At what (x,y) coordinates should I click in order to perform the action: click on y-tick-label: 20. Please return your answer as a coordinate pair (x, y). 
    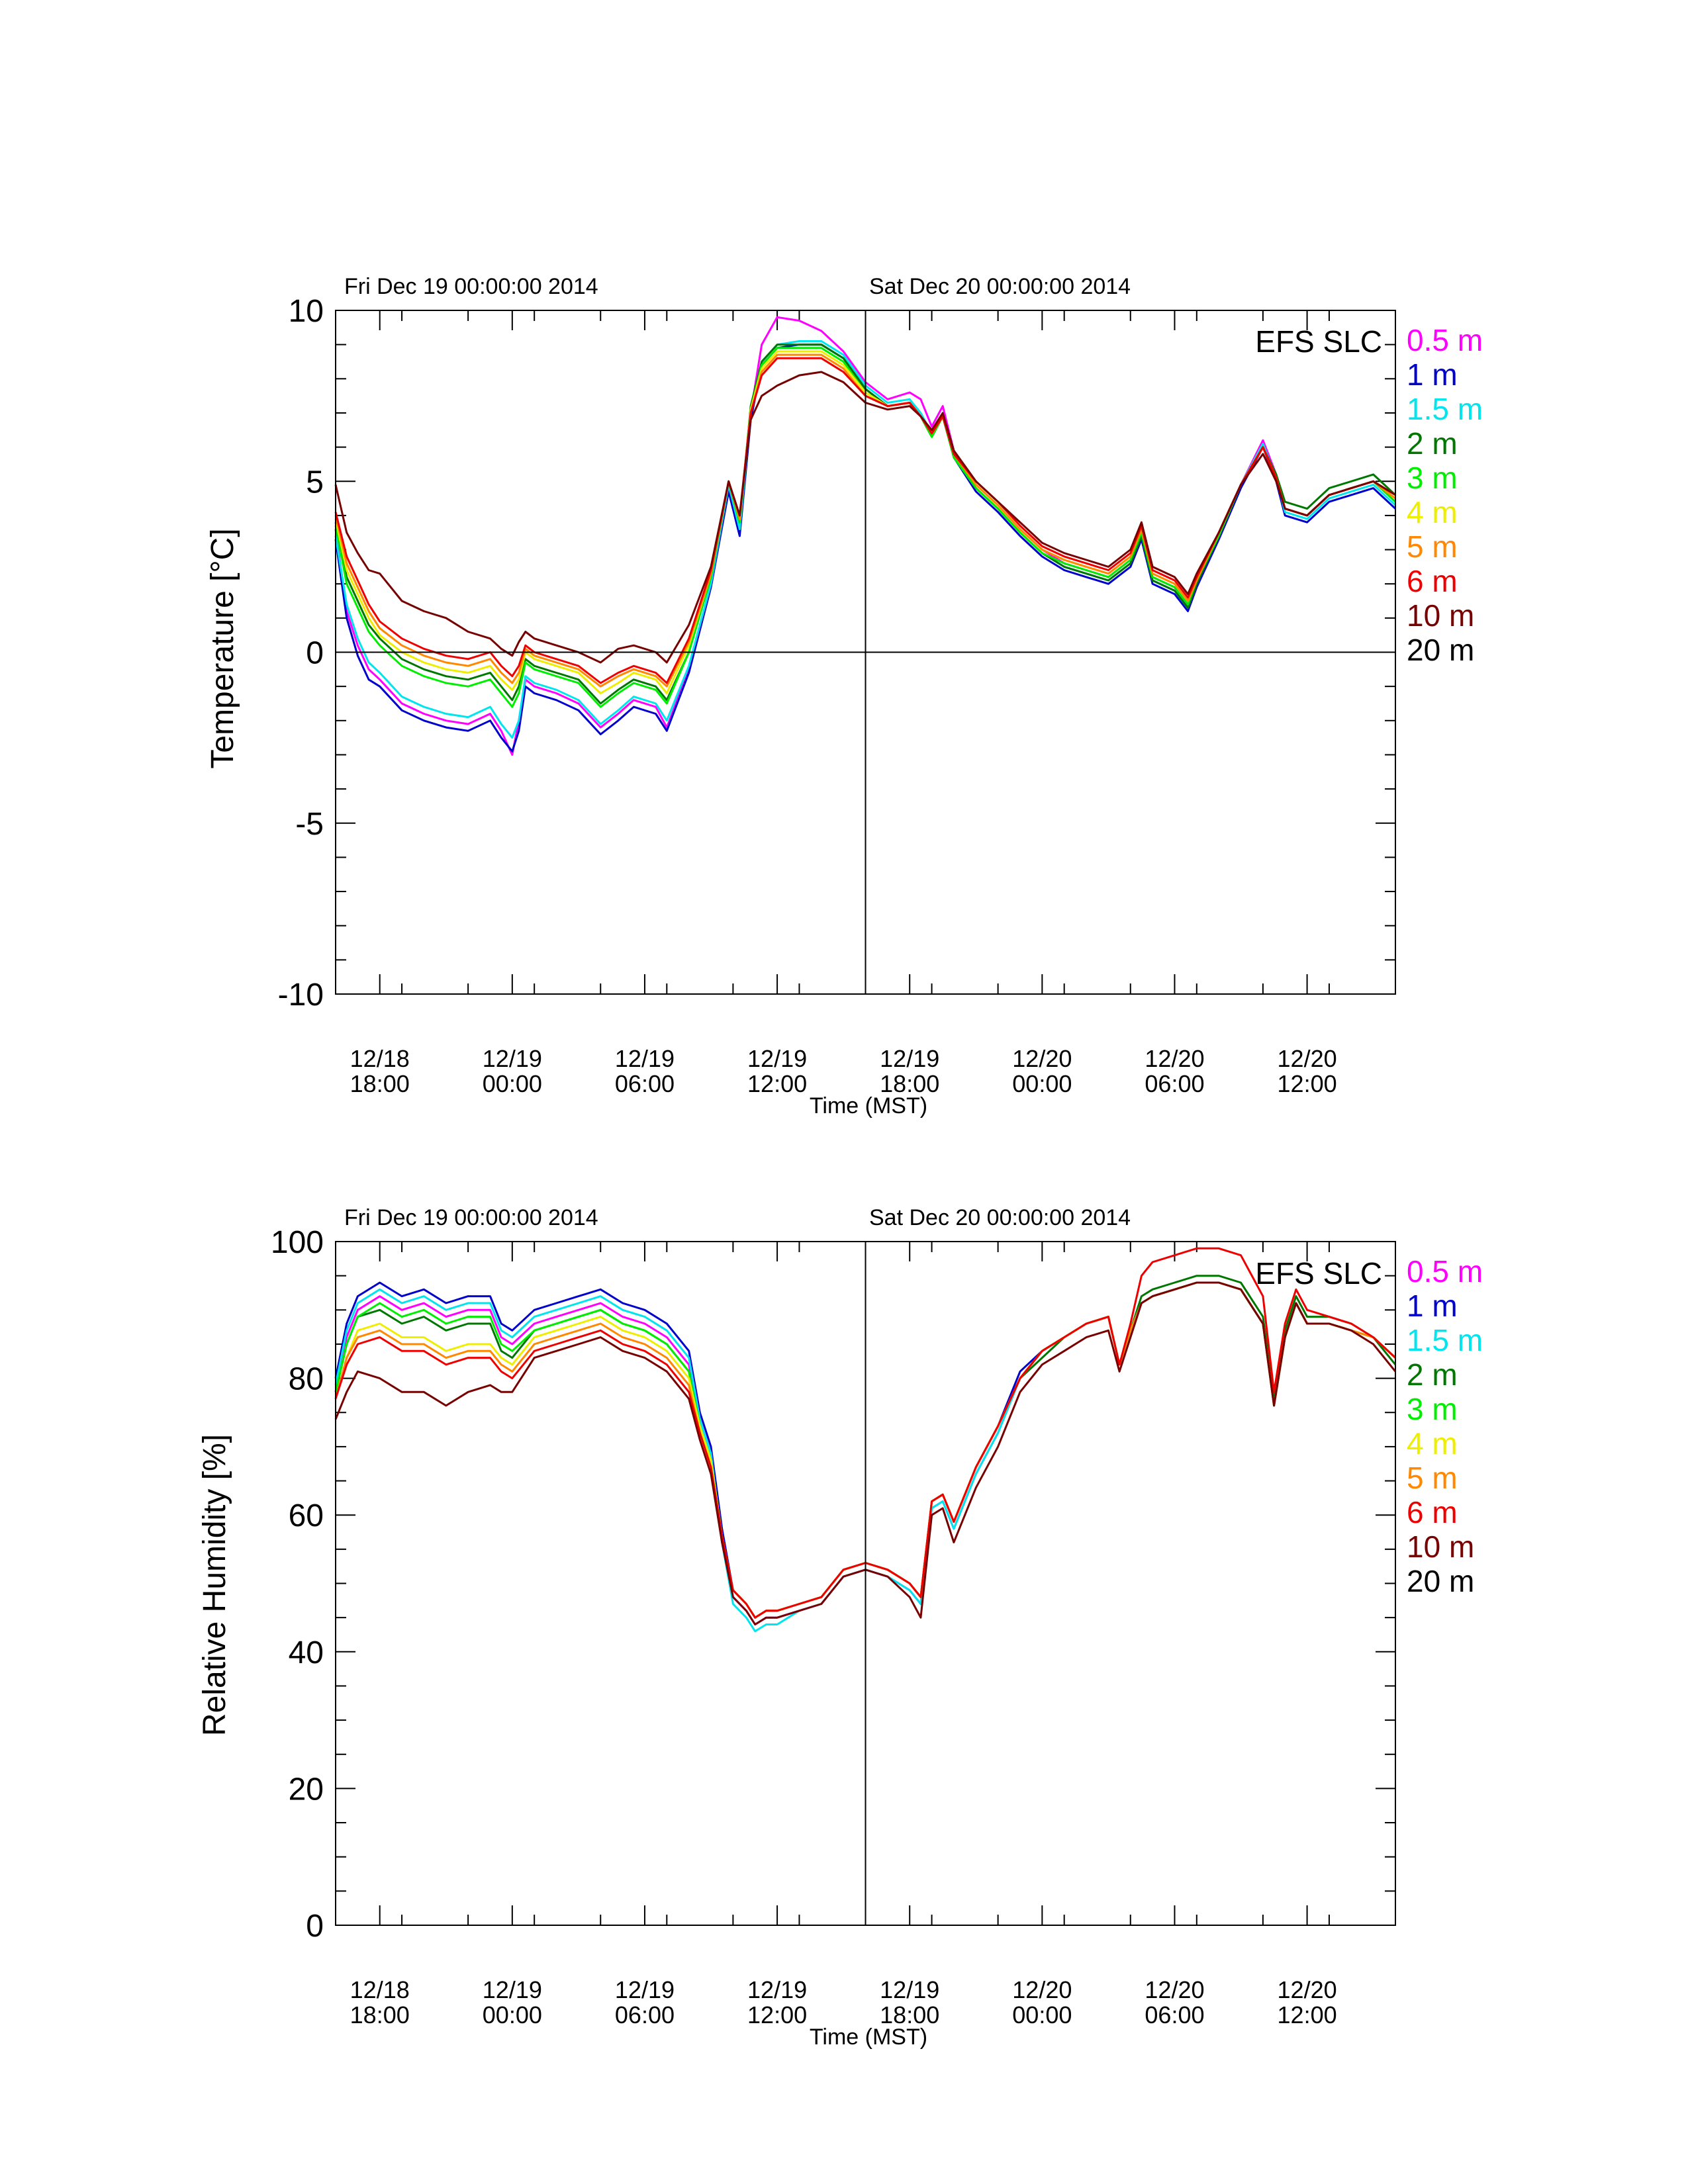
    Looking at the image, I should click on (306, 1789).